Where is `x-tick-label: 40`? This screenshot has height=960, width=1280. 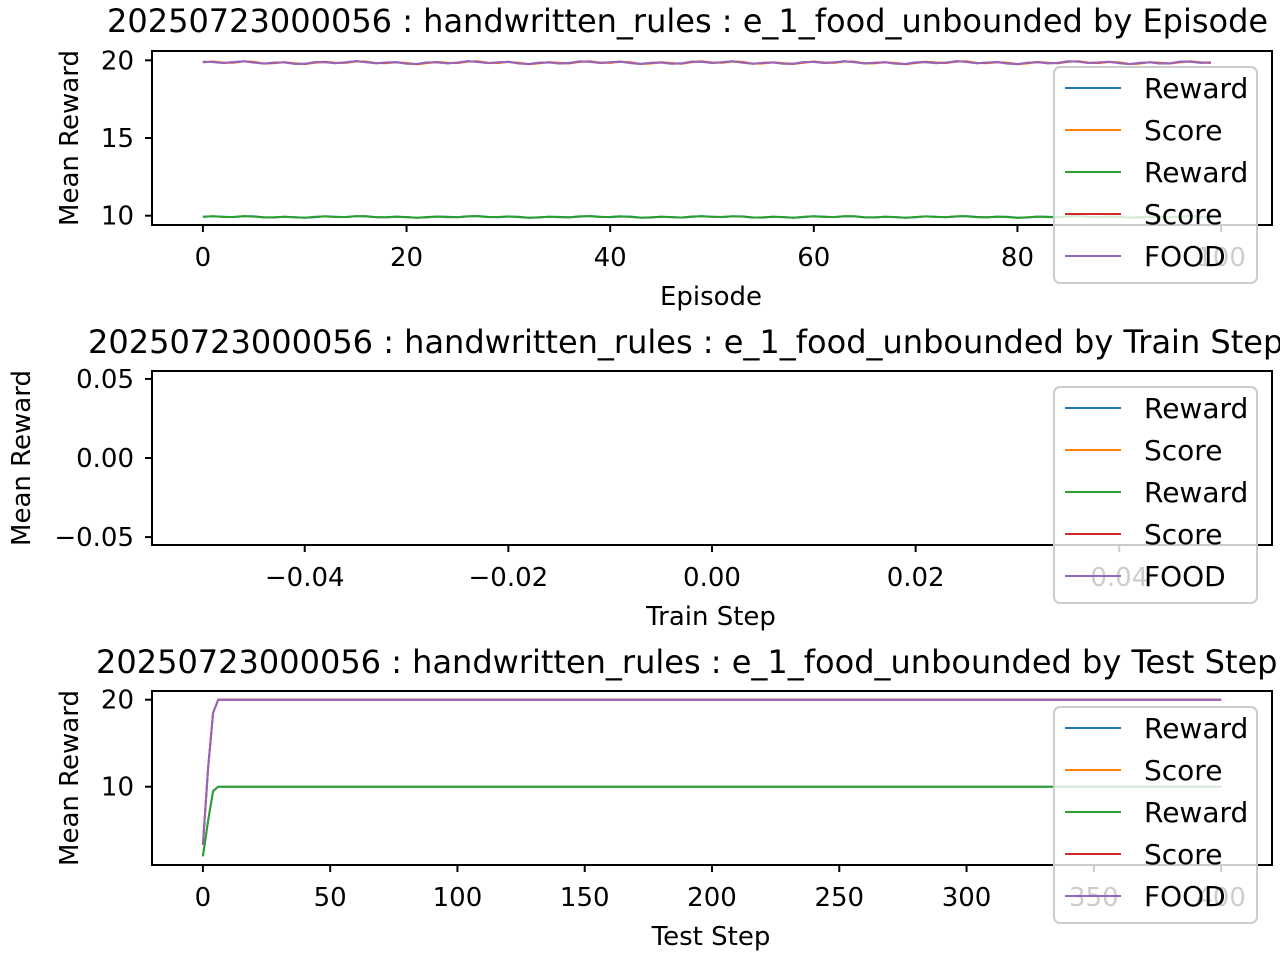 x-tick-label: 40 is located at coordinates (610, 258).